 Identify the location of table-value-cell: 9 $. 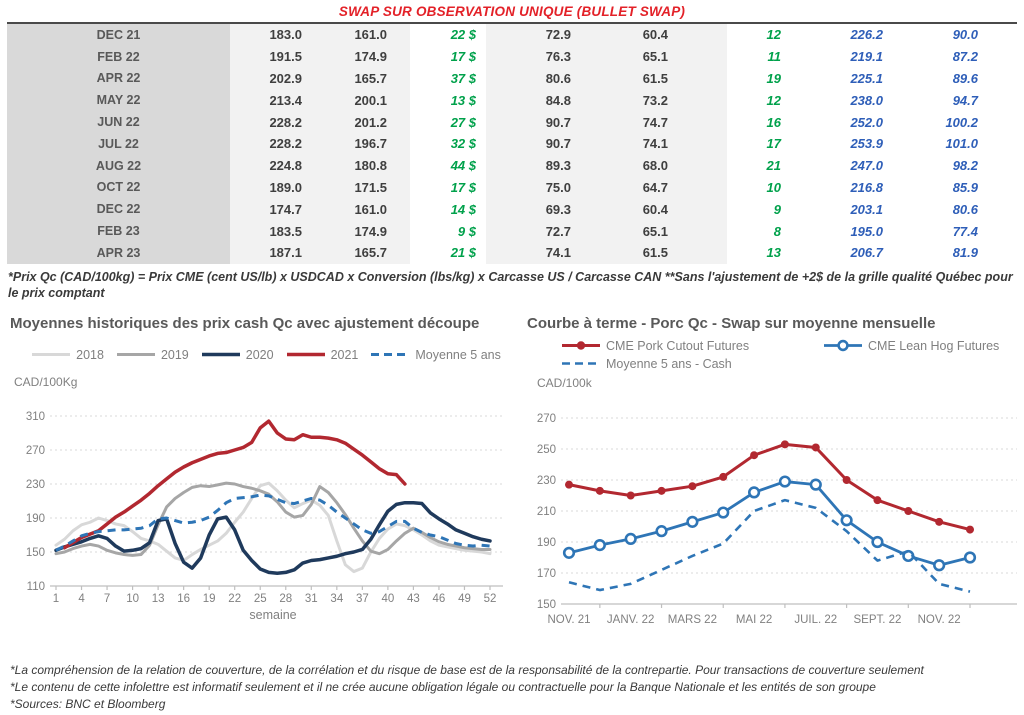
(466, 231).